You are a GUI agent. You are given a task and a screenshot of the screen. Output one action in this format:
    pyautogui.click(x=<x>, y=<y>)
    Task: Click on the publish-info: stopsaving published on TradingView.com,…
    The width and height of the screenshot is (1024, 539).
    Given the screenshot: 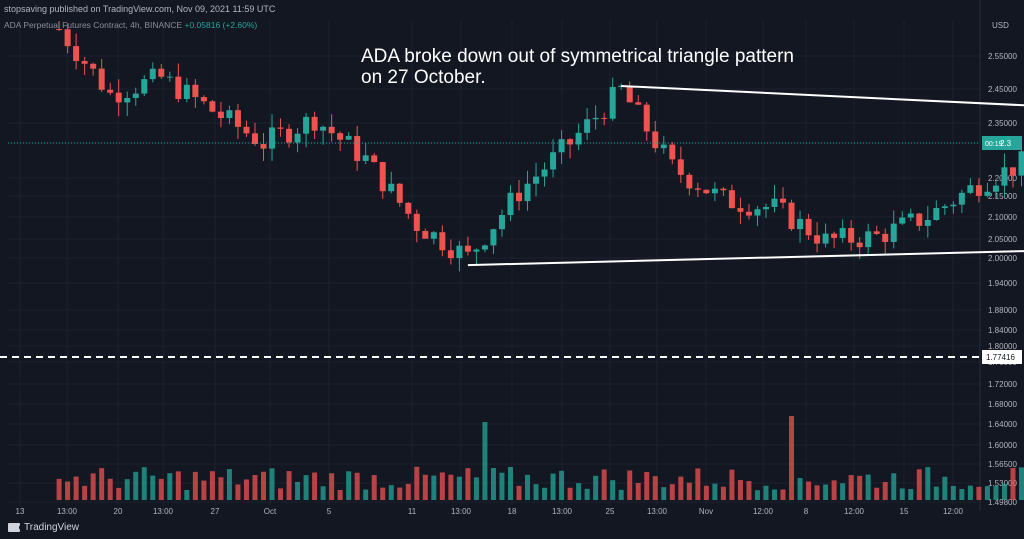 What is the action you would take?
    pyautogui.click(x=140, y=9)
    